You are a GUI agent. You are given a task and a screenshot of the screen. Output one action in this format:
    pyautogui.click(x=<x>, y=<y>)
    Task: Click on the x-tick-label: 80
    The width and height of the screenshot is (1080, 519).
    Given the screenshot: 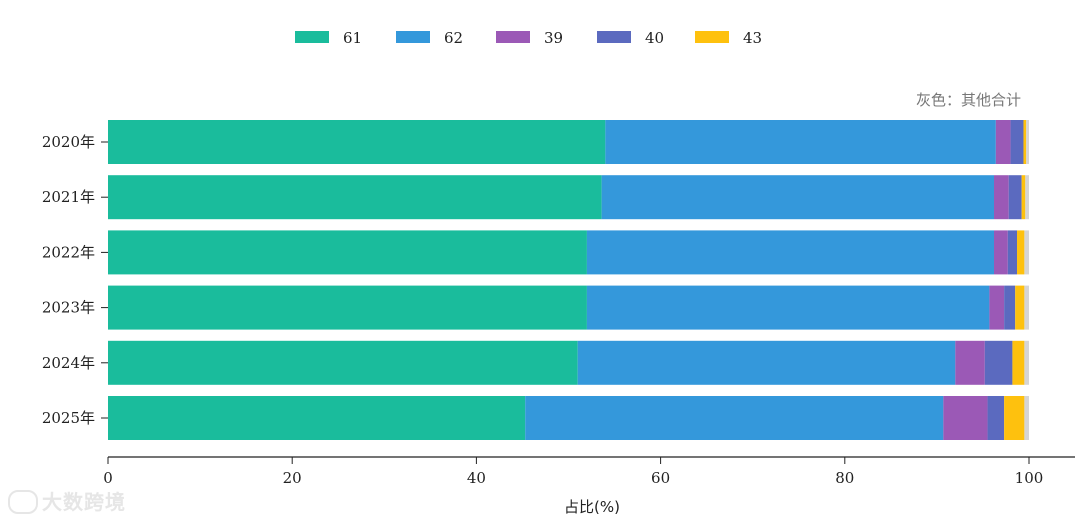 What is the action you would take?
    pyautogui.click(x=844, y=478)
    